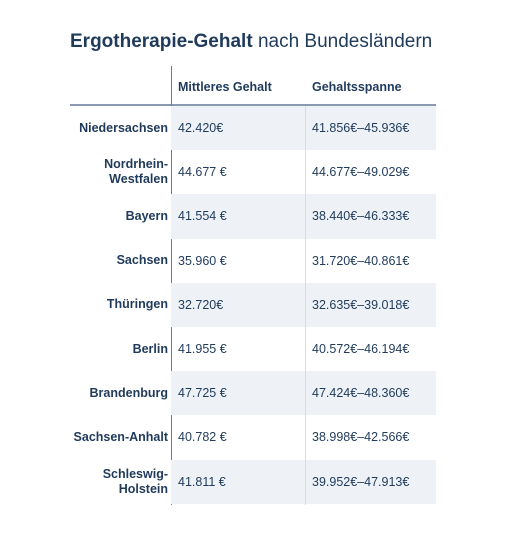 The height and width of the screenshot is (539, 510). Describe the element at coordinates (137, 304) in the screenshot. I see `state-name: Thüringen` at that location.